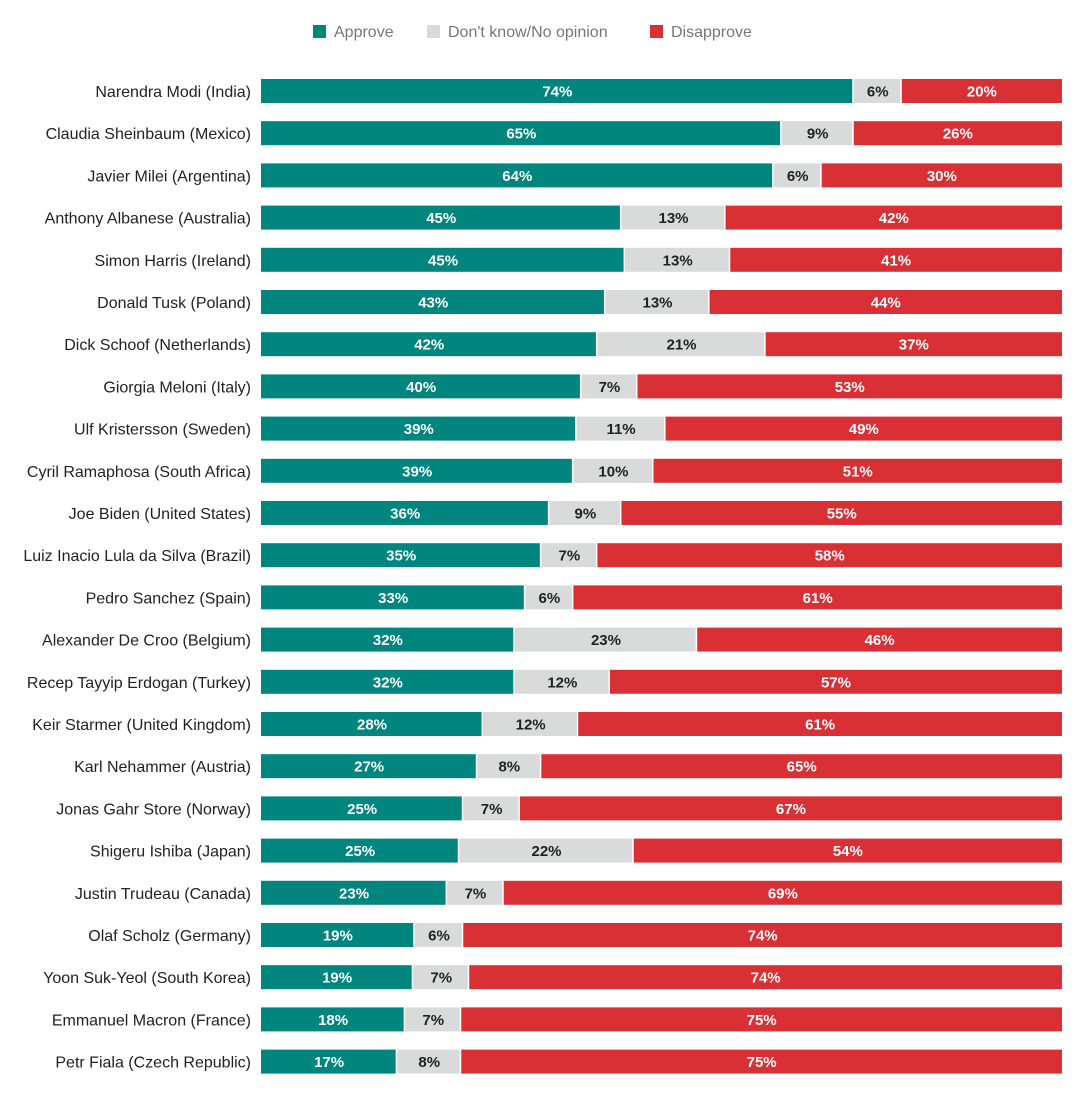  Describe the element at coordinates (364, 32) in the screenshot. I see `legend-label: Approve` at that location.